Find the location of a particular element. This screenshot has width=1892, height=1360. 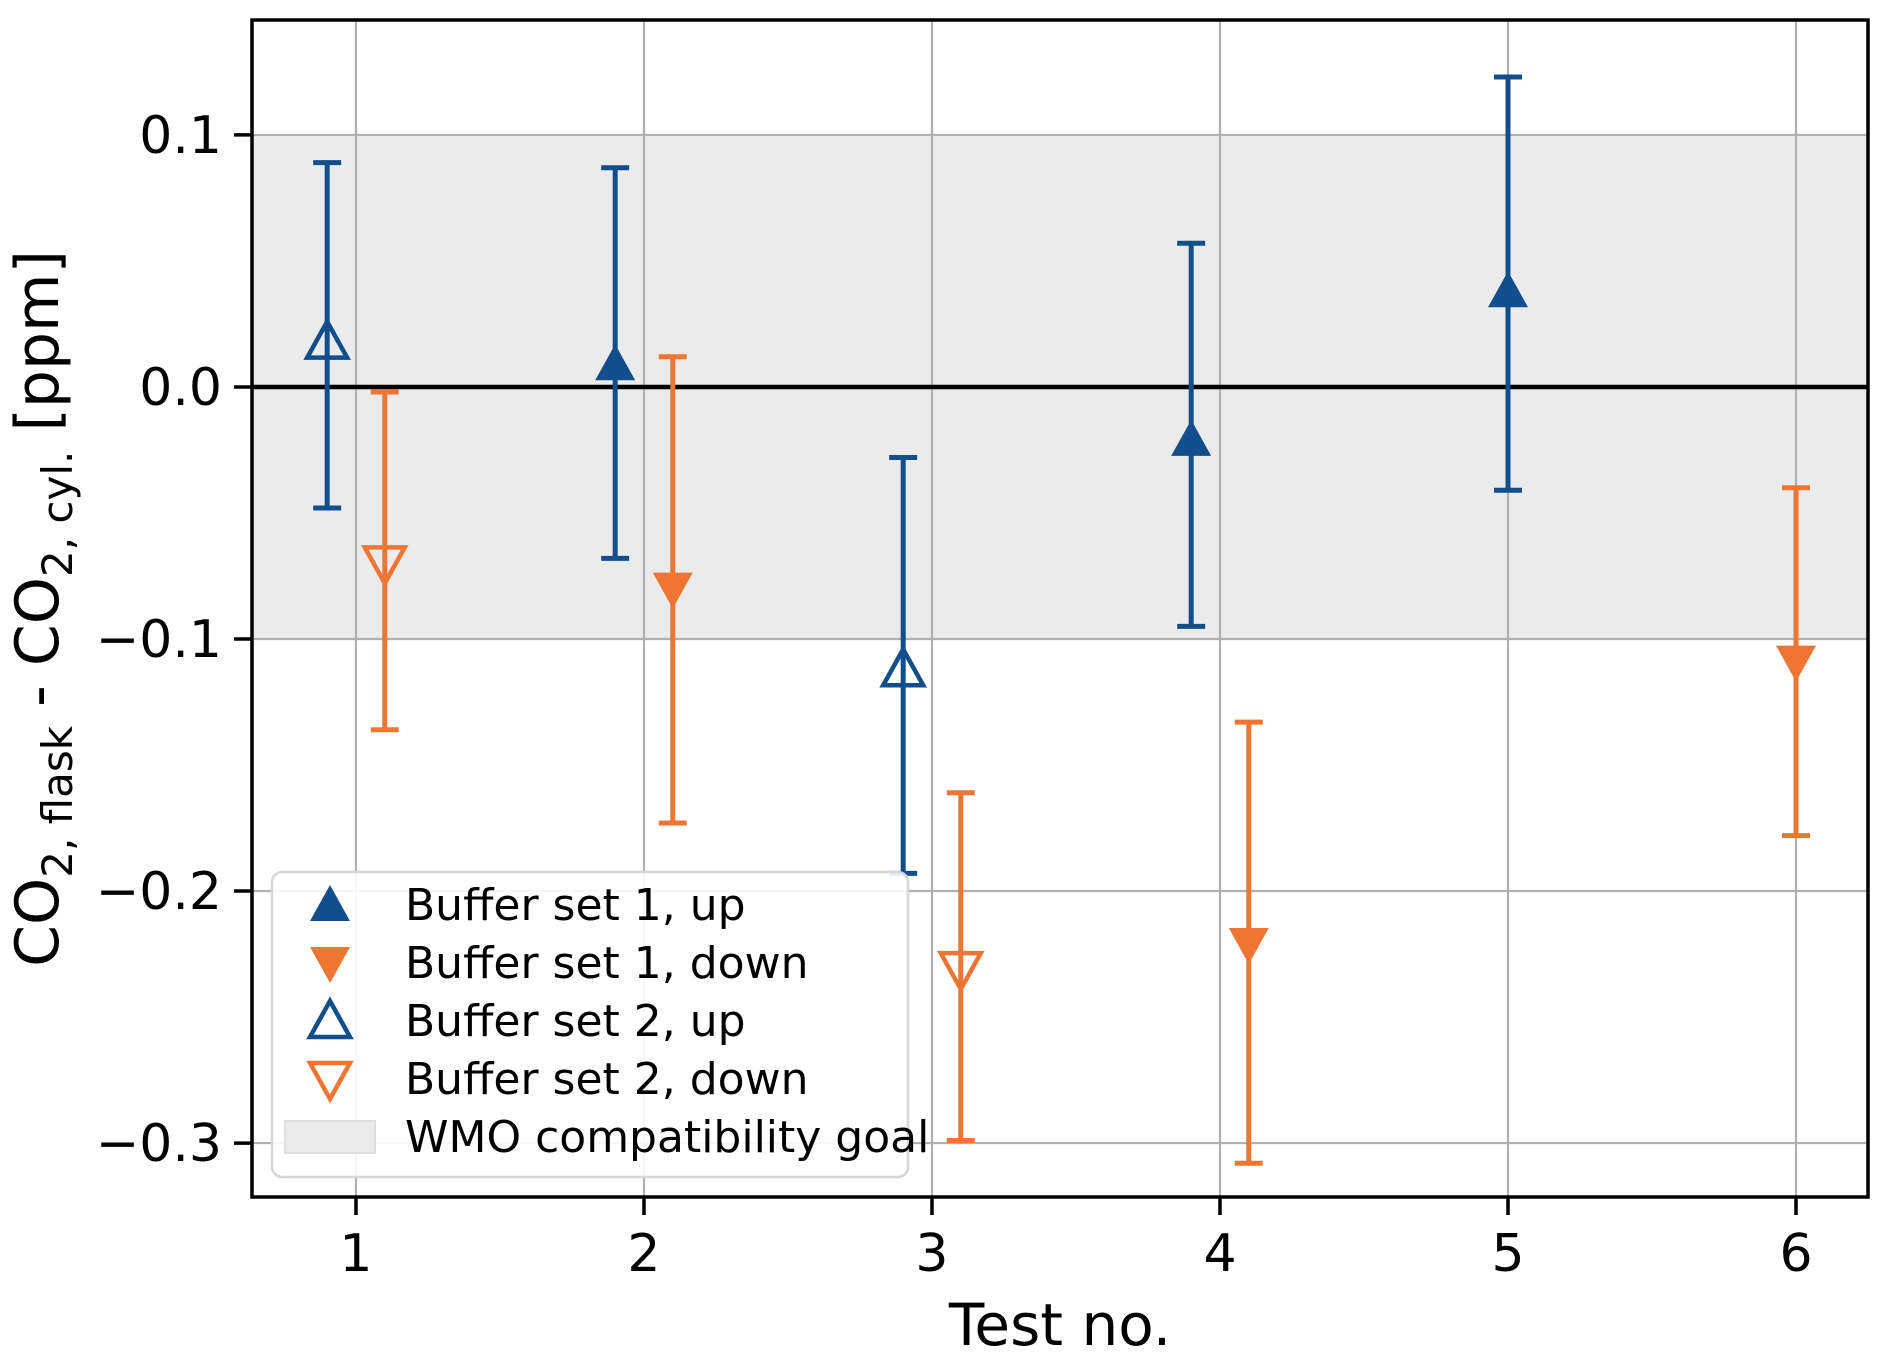

legend-entry-5: WMO compatibility goal is located at coordinates (606, 1137).